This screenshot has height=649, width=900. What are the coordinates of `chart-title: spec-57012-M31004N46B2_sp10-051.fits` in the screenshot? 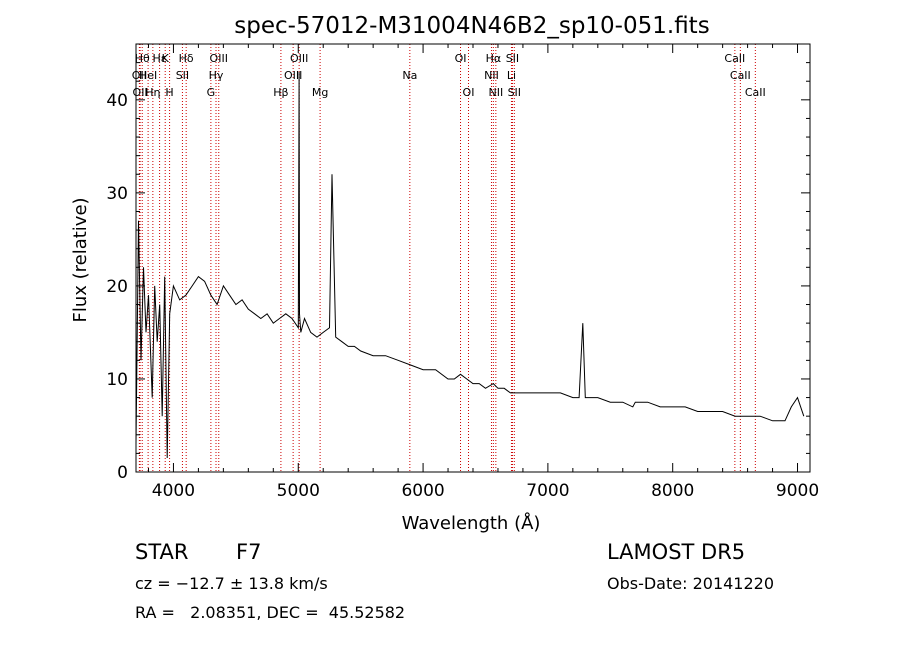 It's located at (471, 26).